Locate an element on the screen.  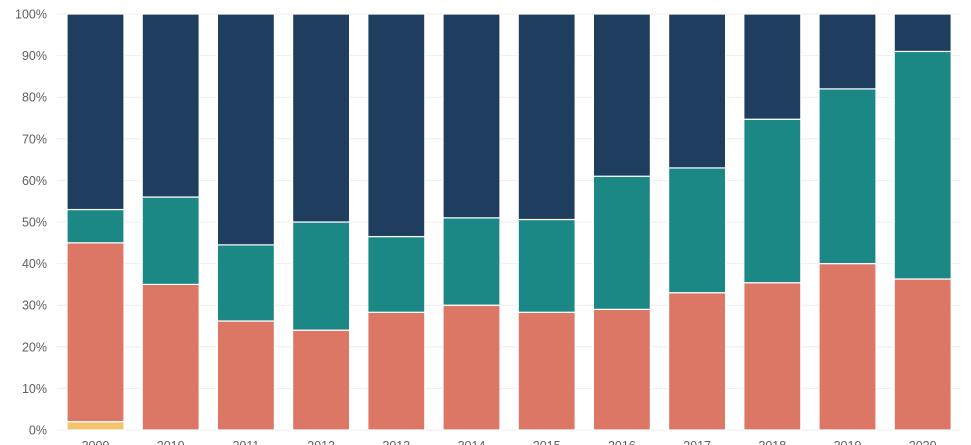
x-tick-label: 2011 is located at coordinates (245, 442).